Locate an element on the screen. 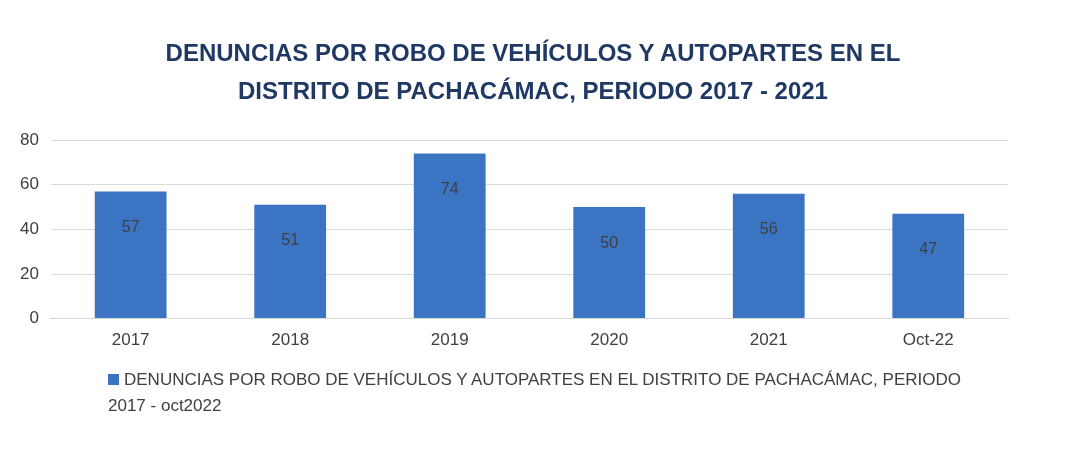 The width and height of the screenshot is (1066, 464). x-tick-label: 2018 is located at coordinates (290, 340).